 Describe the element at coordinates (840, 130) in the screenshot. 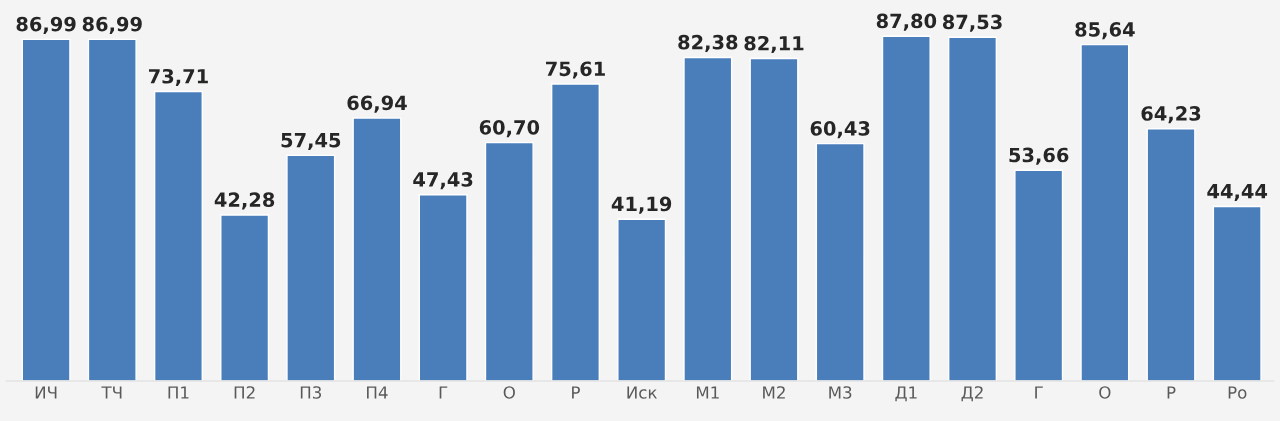

I see `data-label: 60,43` at that location.